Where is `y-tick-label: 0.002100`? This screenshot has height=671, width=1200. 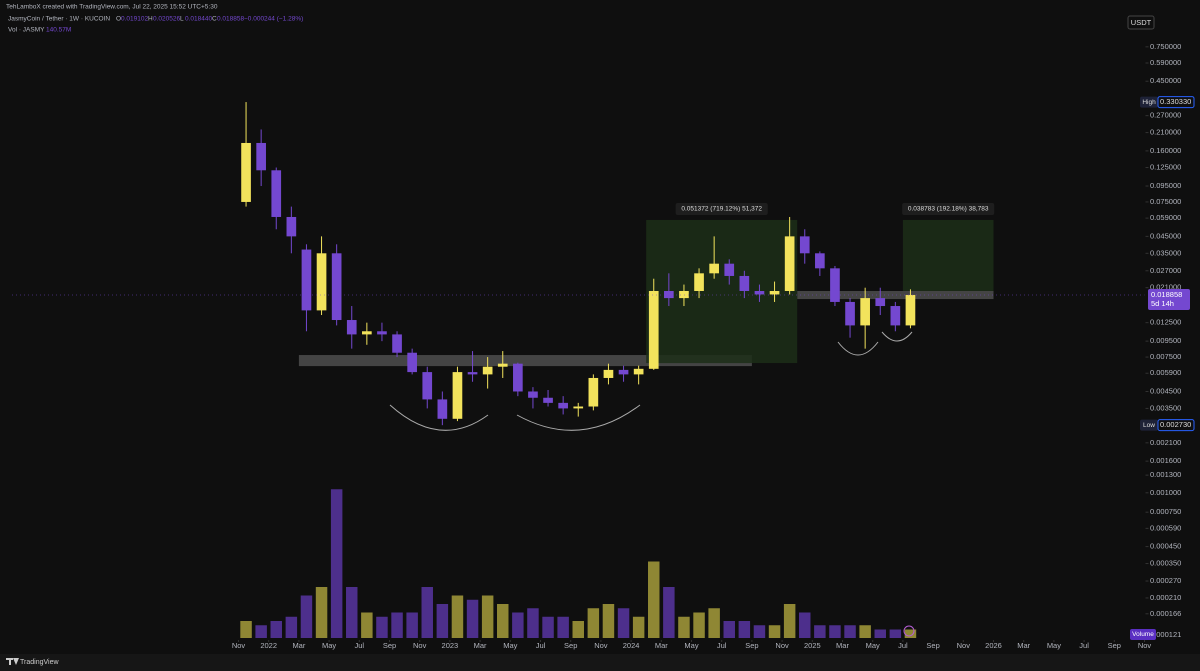 y-tick-label: 0.002100 is located at coordinates (1165, 442).